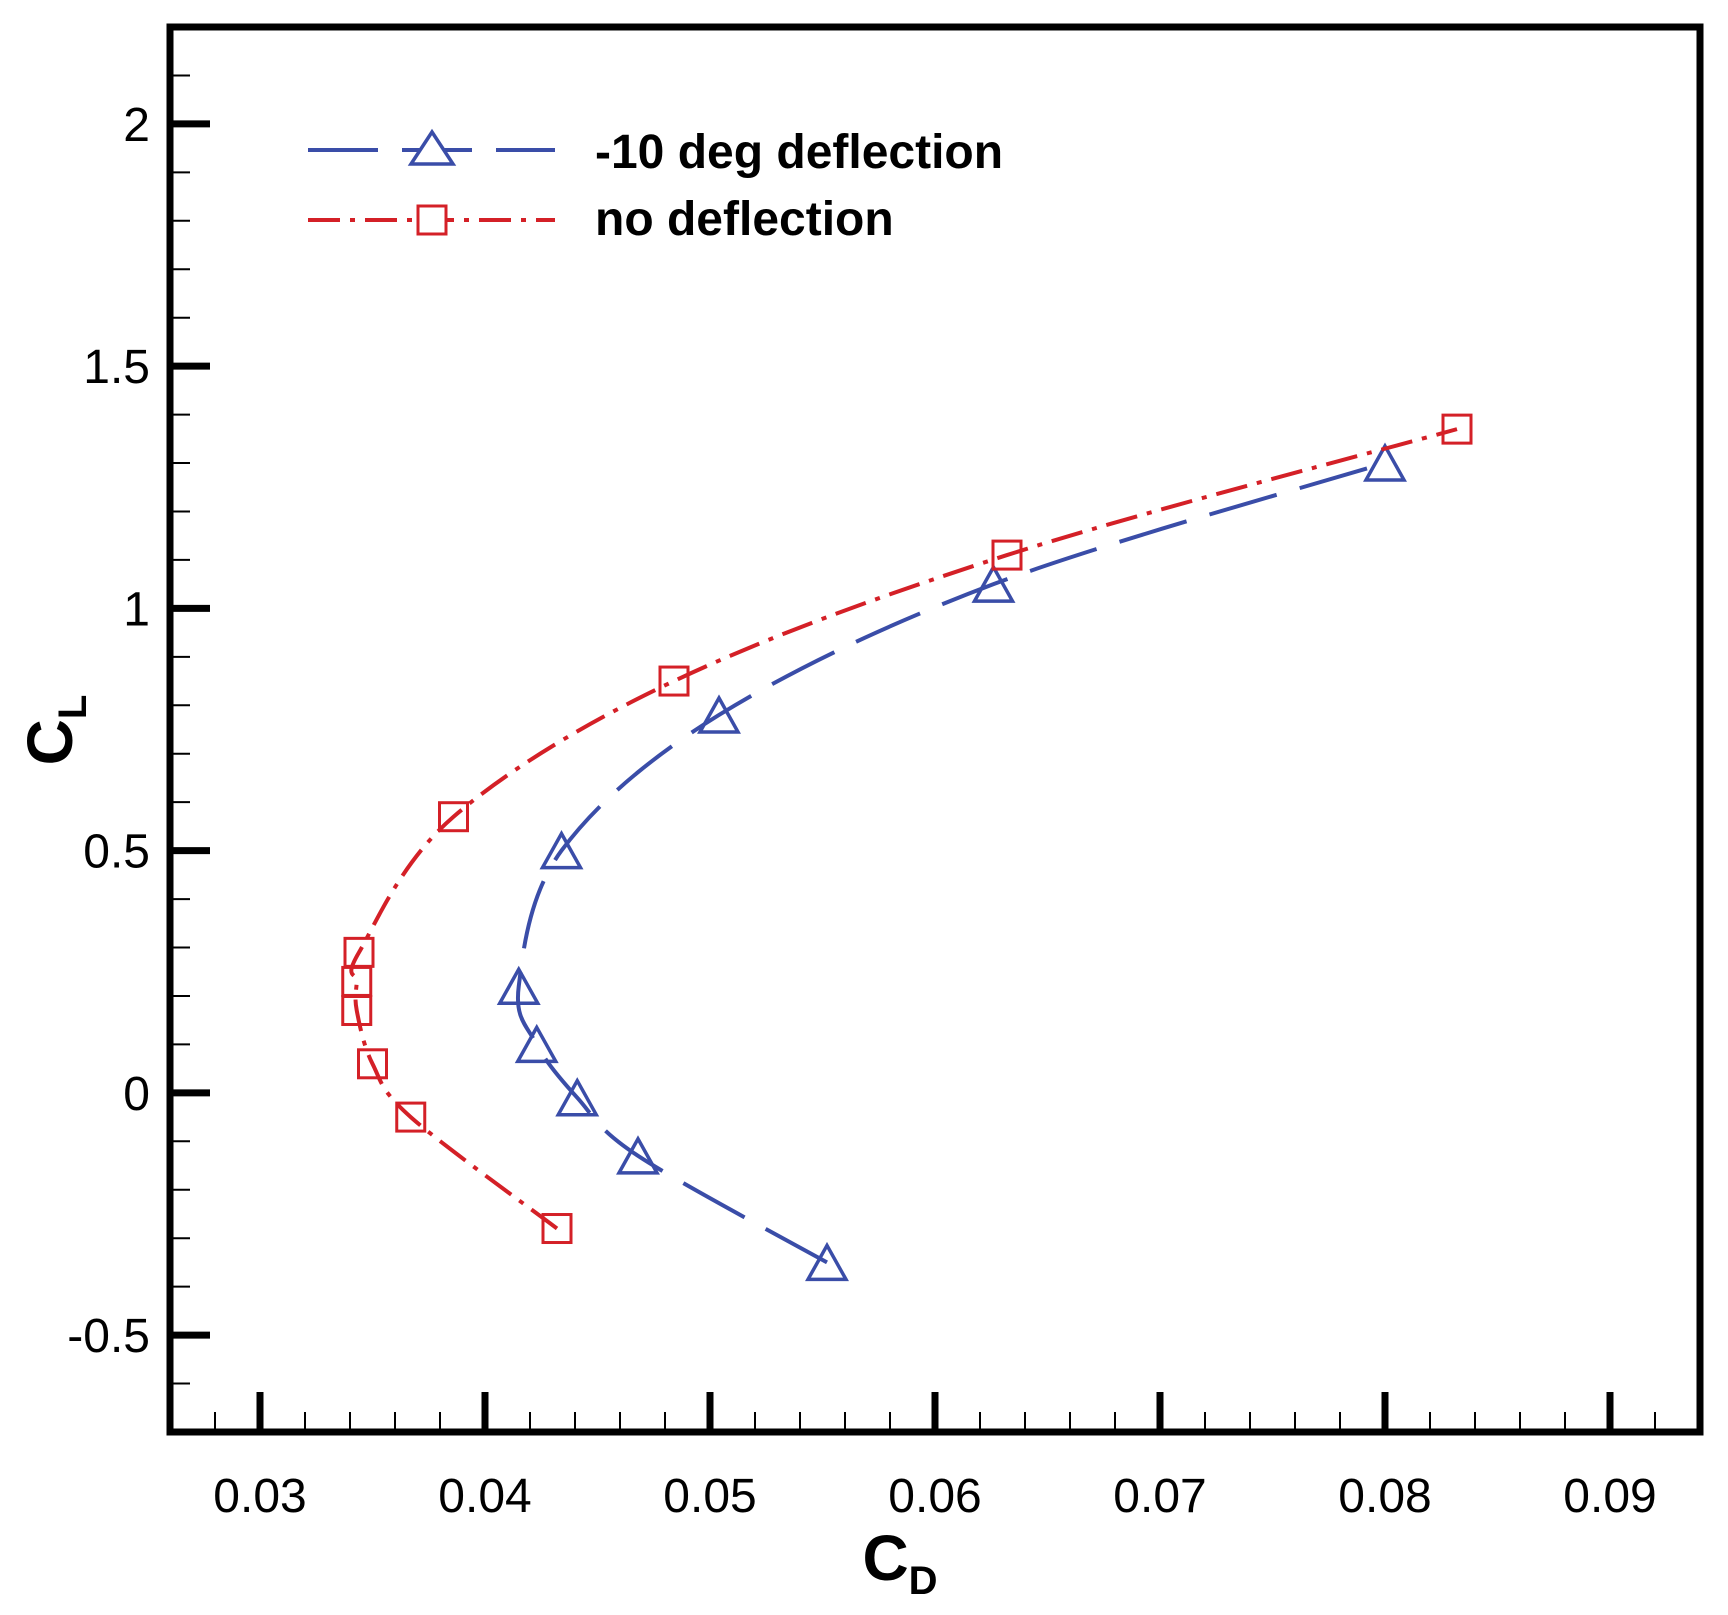 This screenshot has height=1615, width=1728. Describe the element at coordinates (923, 1581) in the screenshot. I see `x-axis-title-sub: D` at that location.